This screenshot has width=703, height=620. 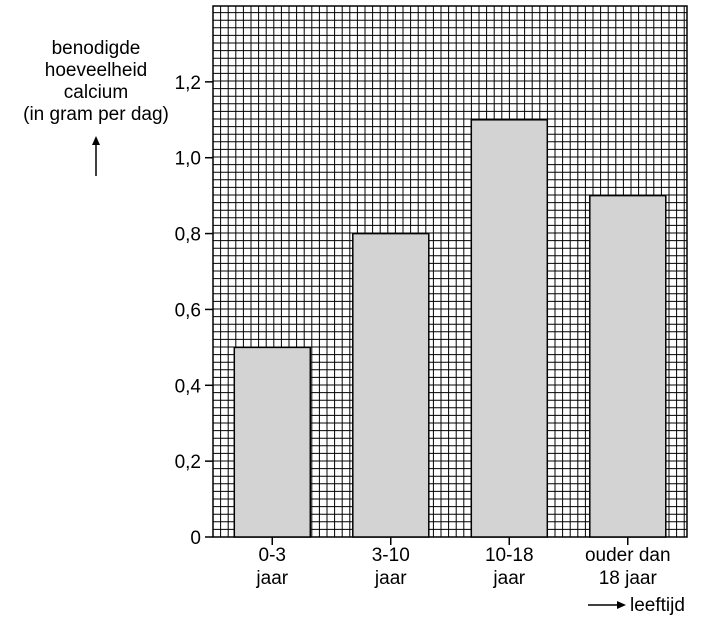 I want to click on y-tick-label: 0,8, so click(x=188, y=235).